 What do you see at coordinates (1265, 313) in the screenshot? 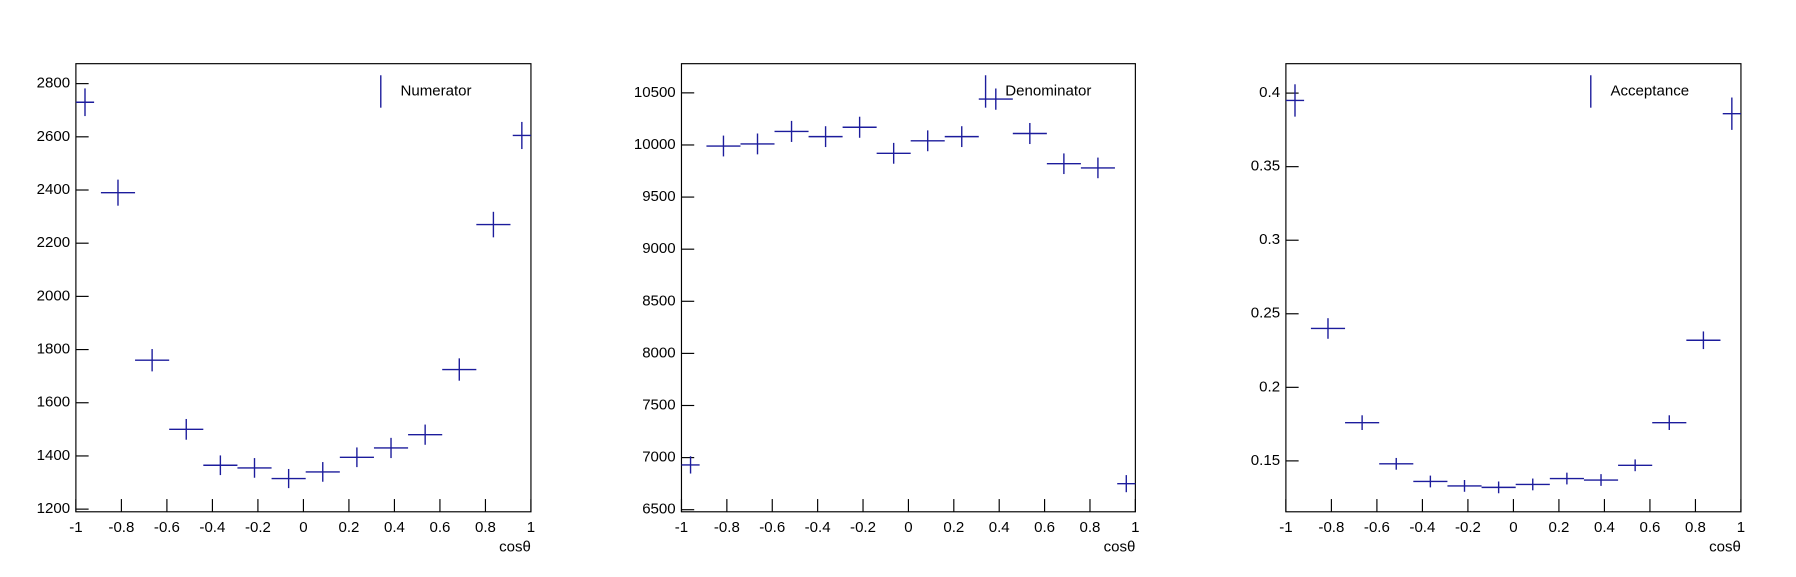
I see `y-tick-label: 0.25` at bounding box center [1265, 313].